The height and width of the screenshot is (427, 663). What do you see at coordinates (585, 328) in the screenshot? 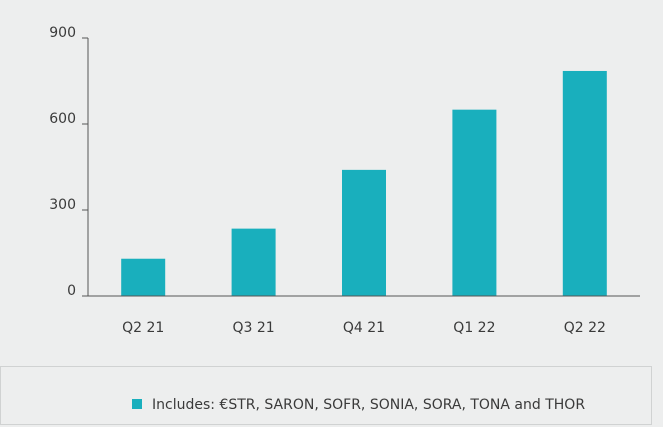
I see `x-tick-label: Q2 22` at bounding box center [585, 328].